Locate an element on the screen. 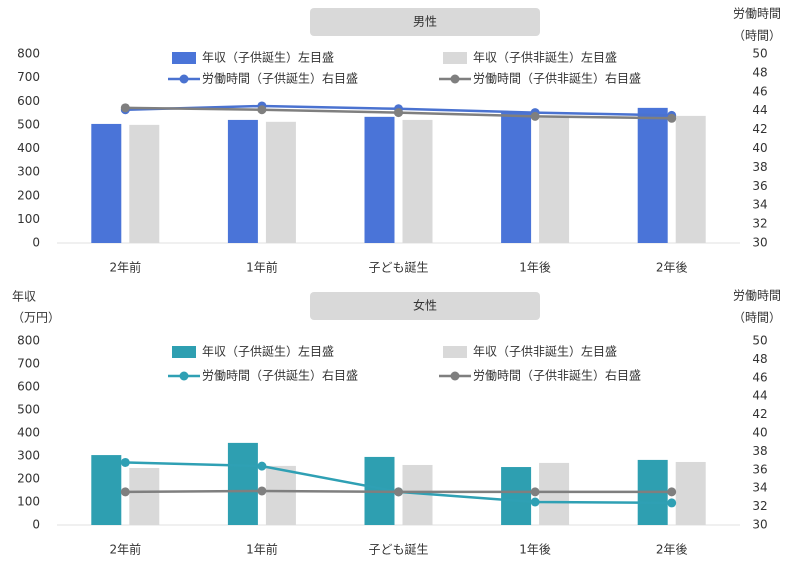  y2-tick-label: 44 is located at coordinates (759, 396).